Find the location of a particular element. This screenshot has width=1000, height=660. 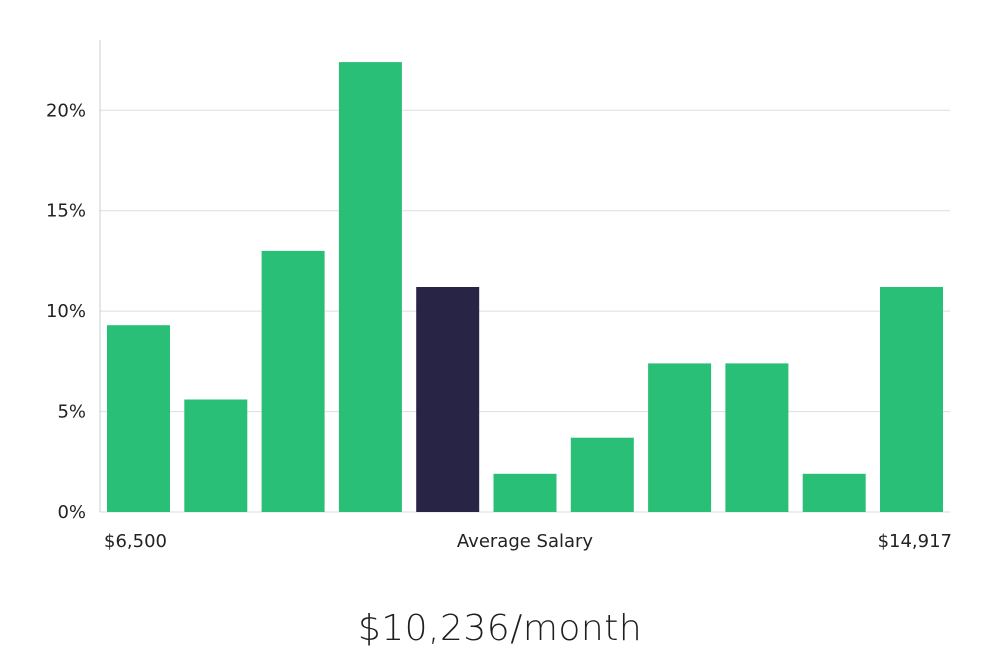

x-axis-min-label: $6,500 is located at coordinates (135, 541).